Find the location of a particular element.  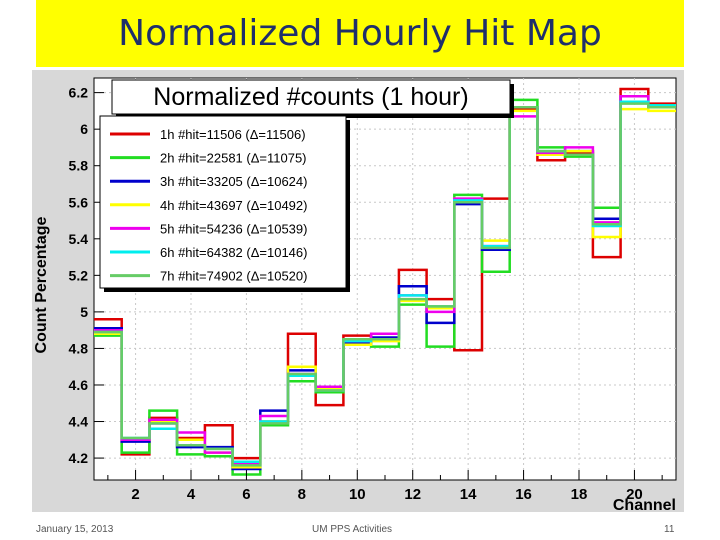

x-tick-label: 16 is located at coordinates (523, 494).